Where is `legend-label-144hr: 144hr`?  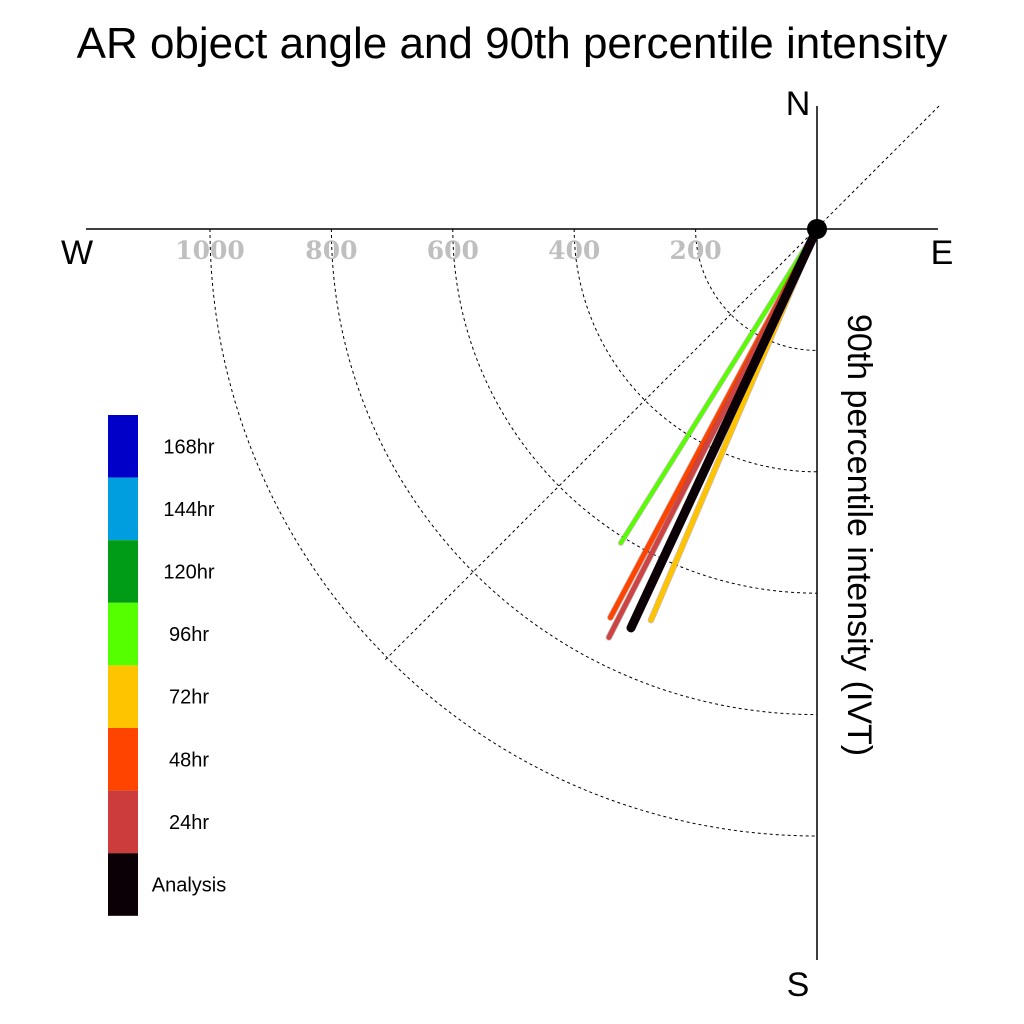
legend-label-144hr: 144hr is located at coordinates (188, 510).